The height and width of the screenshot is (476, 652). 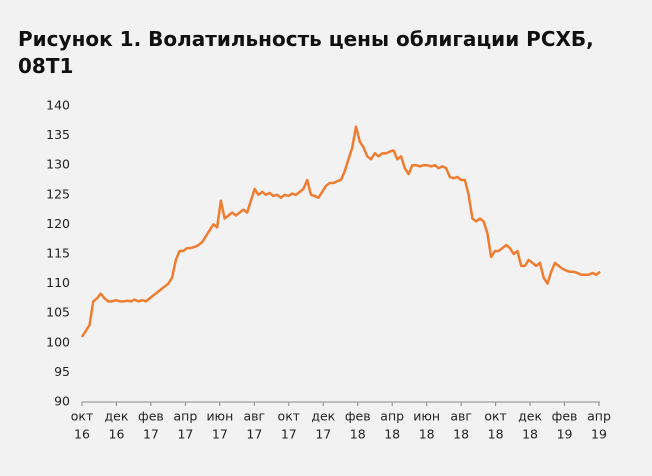 I want to click on chart-title: 08T1, so click(x=45, y=66).